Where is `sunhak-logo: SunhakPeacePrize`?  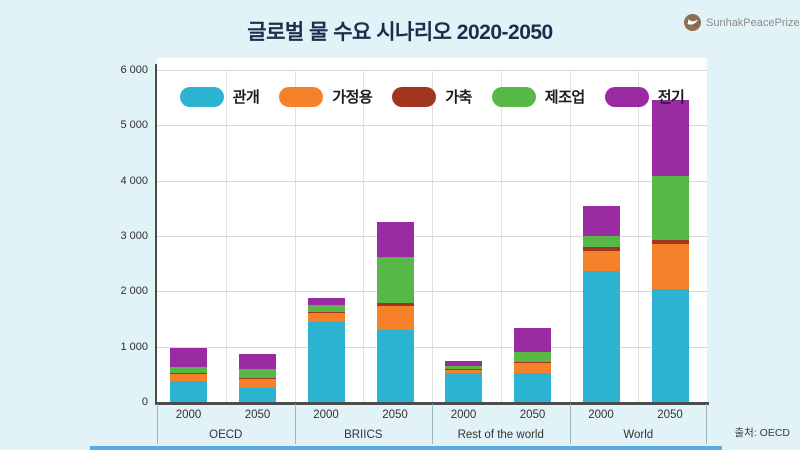 sunhak-logo: SunhakPeacePrize is located at coordinates (742, 22).